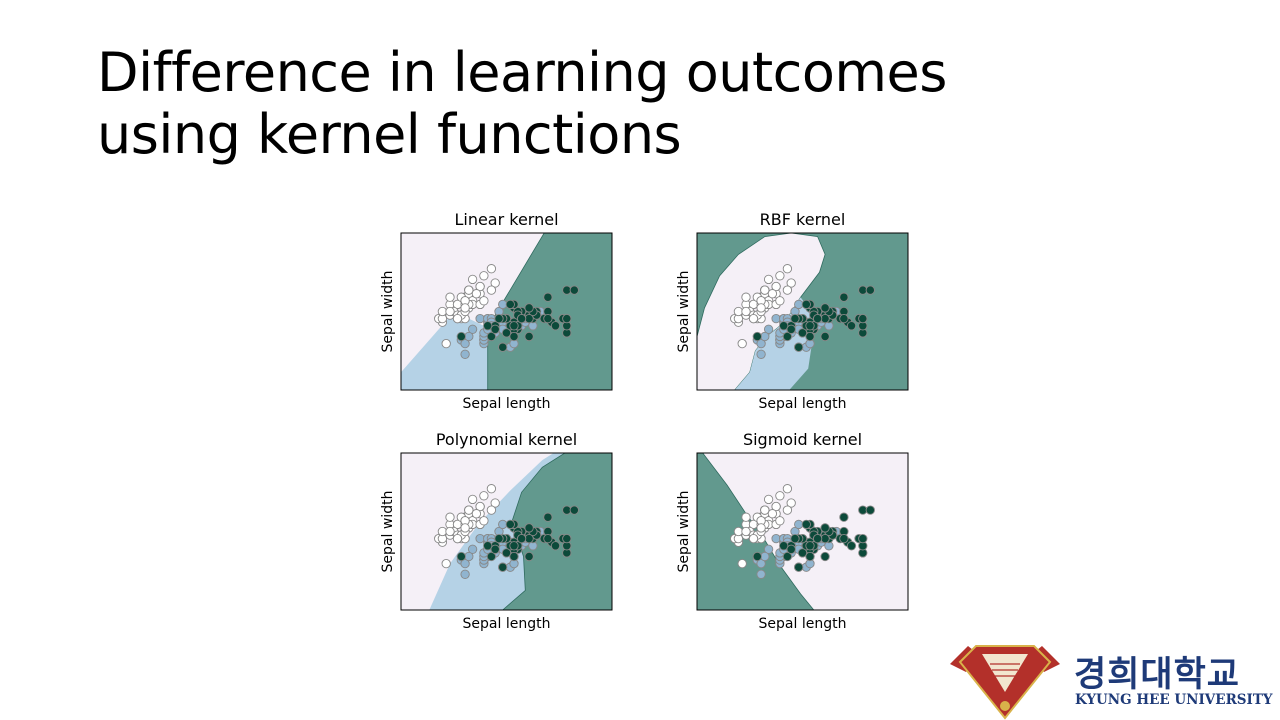 The image size is (1280, 720). I want to click on chart-panel: RBF kernel Sepal length Sepal width, so click(792, 311).